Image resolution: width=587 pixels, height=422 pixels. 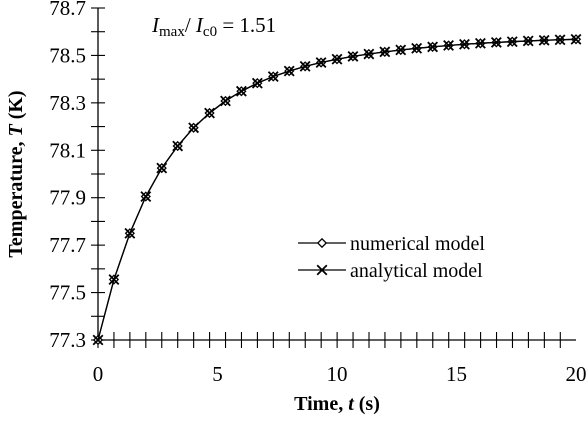 I want to click on y-axis-title-main: Temperature,, so click(x=16, y=197).